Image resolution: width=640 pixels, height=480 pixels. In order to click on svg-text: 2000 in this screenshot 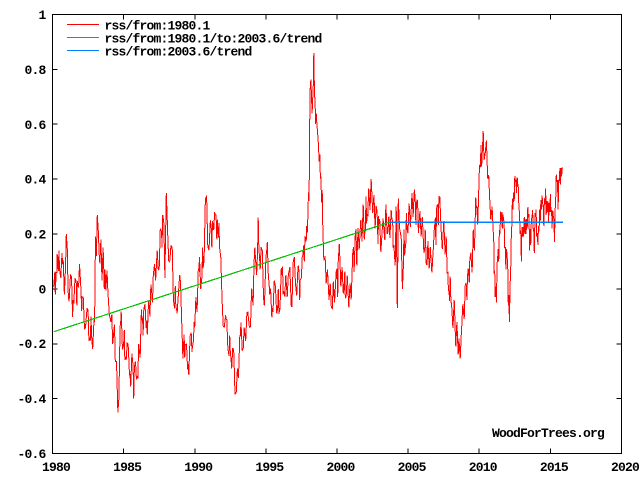, I will do `click(340, 467)`.